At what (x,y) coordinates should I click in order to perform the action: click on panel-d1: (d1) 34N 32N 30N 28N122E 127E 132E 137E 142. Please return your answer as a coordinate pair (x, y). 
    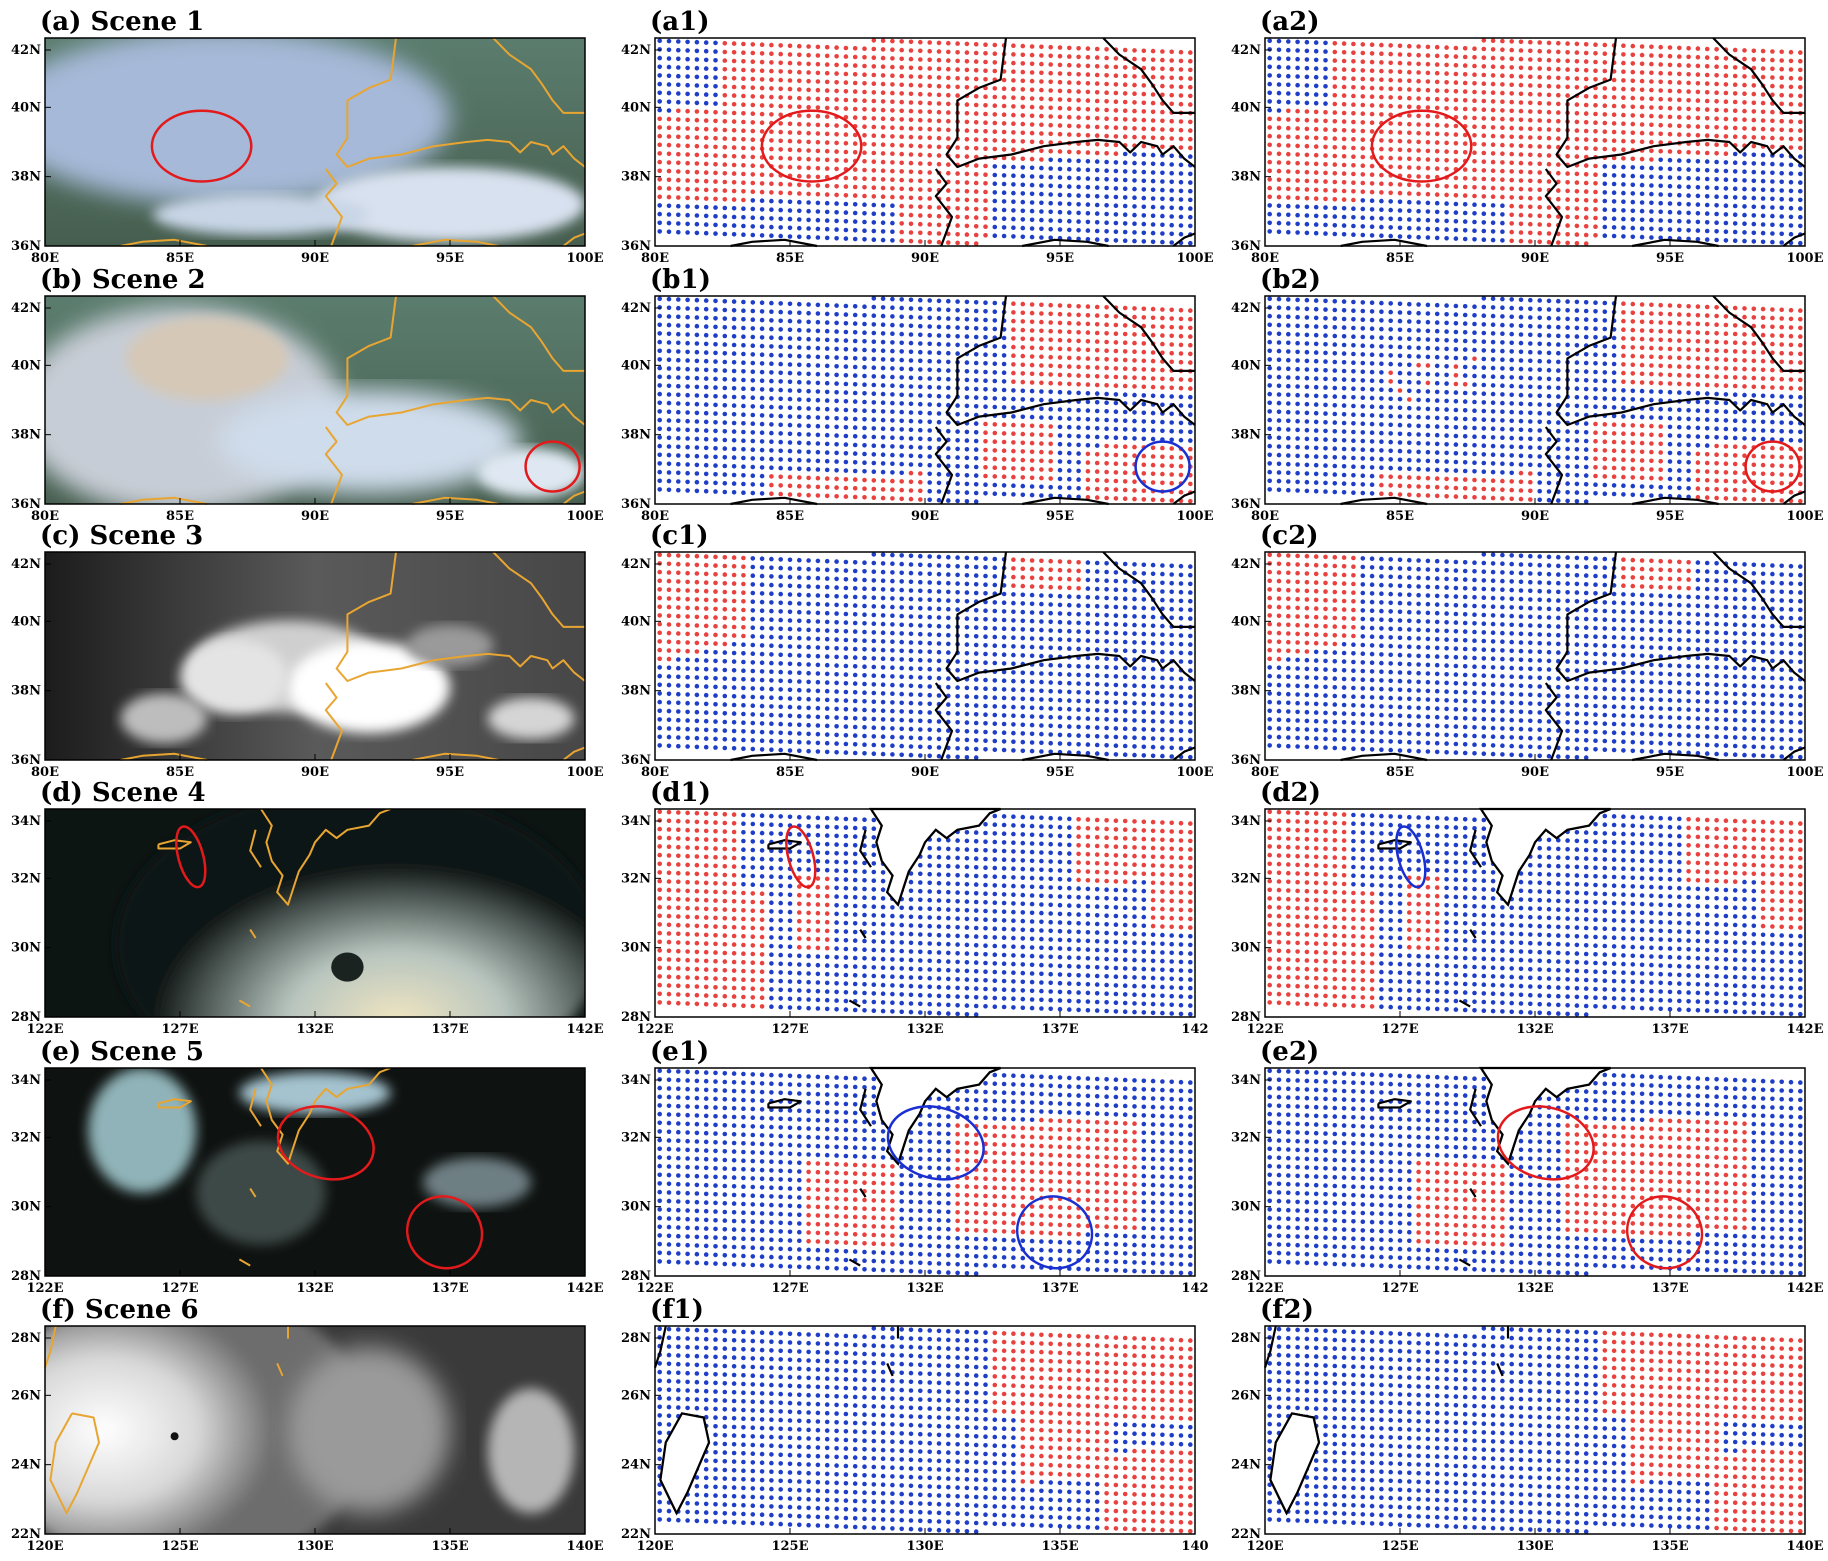
    Looking at the image, I should click on (915, 907).